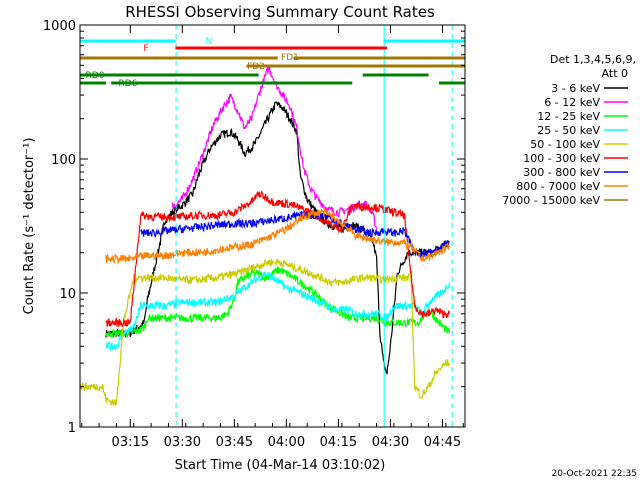 Image resolution: width=640 pixels, height=484 pixels. Describe the element at coordinates (561, 172) in the screenshot. I see `legend-label-300-800-kev: 300 - 800 keV` at that location.